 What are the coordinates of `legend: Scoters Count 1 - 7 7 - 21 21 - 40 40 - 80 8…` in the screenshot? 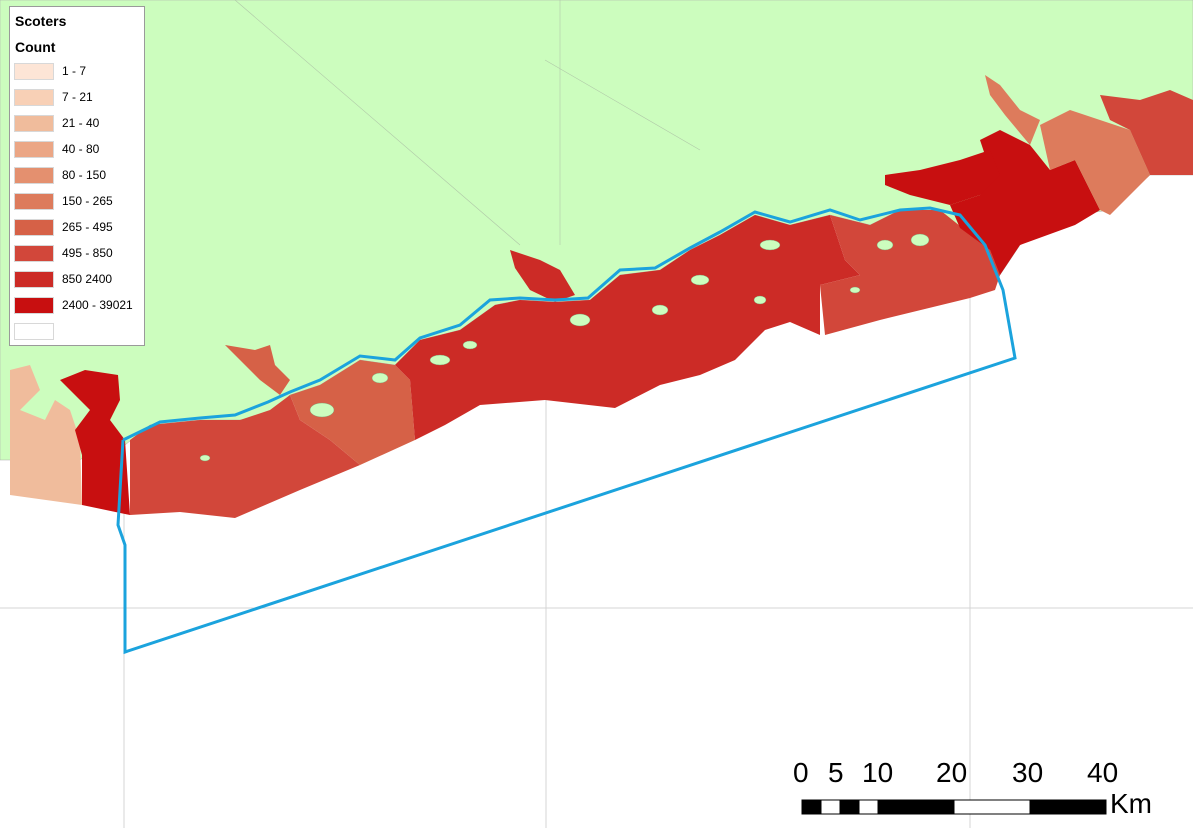 It's located at (77, 176).